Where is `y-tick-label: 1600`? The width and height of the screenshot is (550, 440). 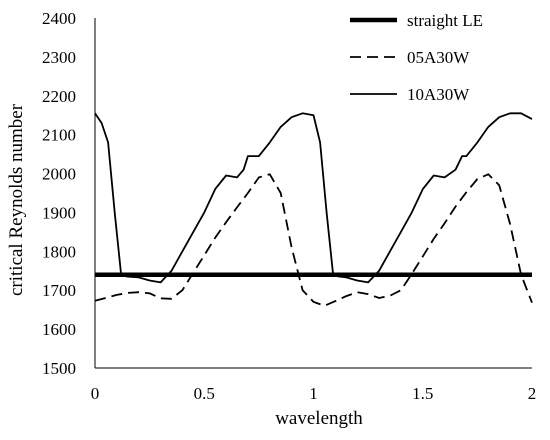
y-tick-label: 1600 is located at coordinates (59, 329).